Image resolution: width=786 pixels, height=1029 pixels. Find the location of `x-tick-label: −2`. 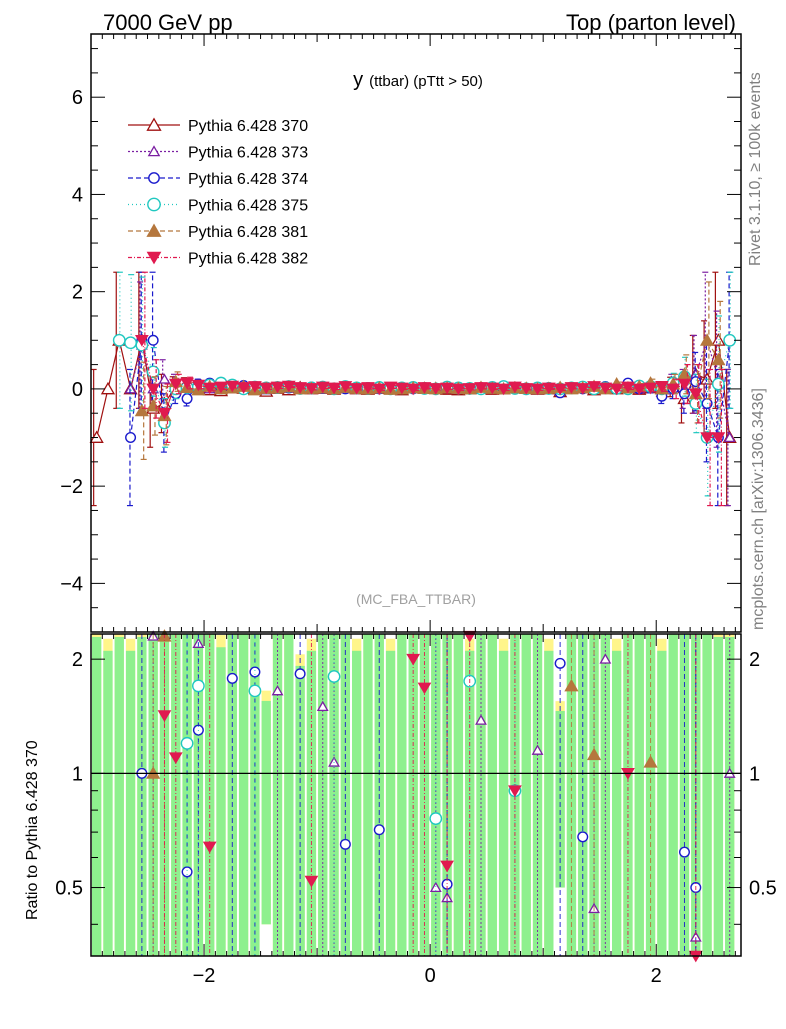

x-tick-label: −2 is located at coordinates (204, 976).